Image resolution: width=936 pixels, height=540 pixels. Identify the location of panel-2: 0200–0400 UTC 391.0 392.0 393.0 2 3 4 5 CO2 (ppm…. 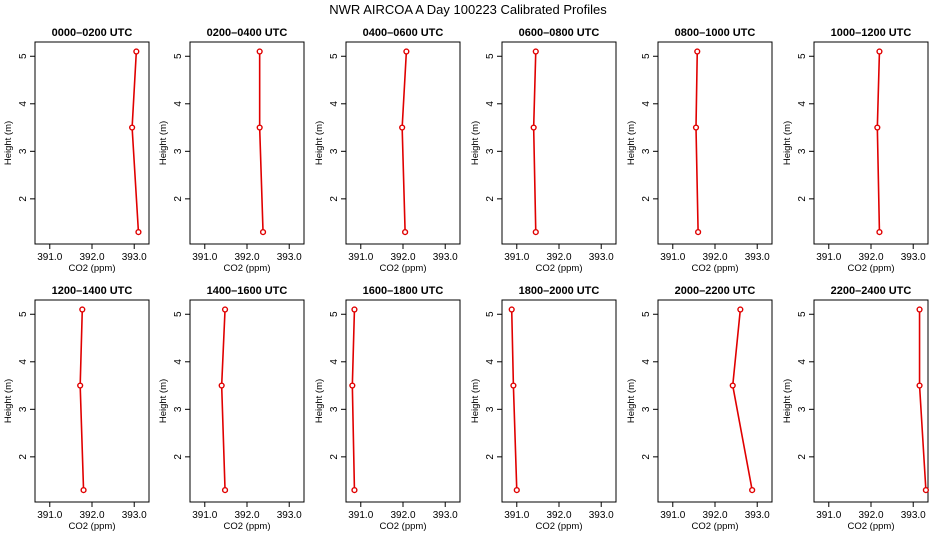
(231, 150).